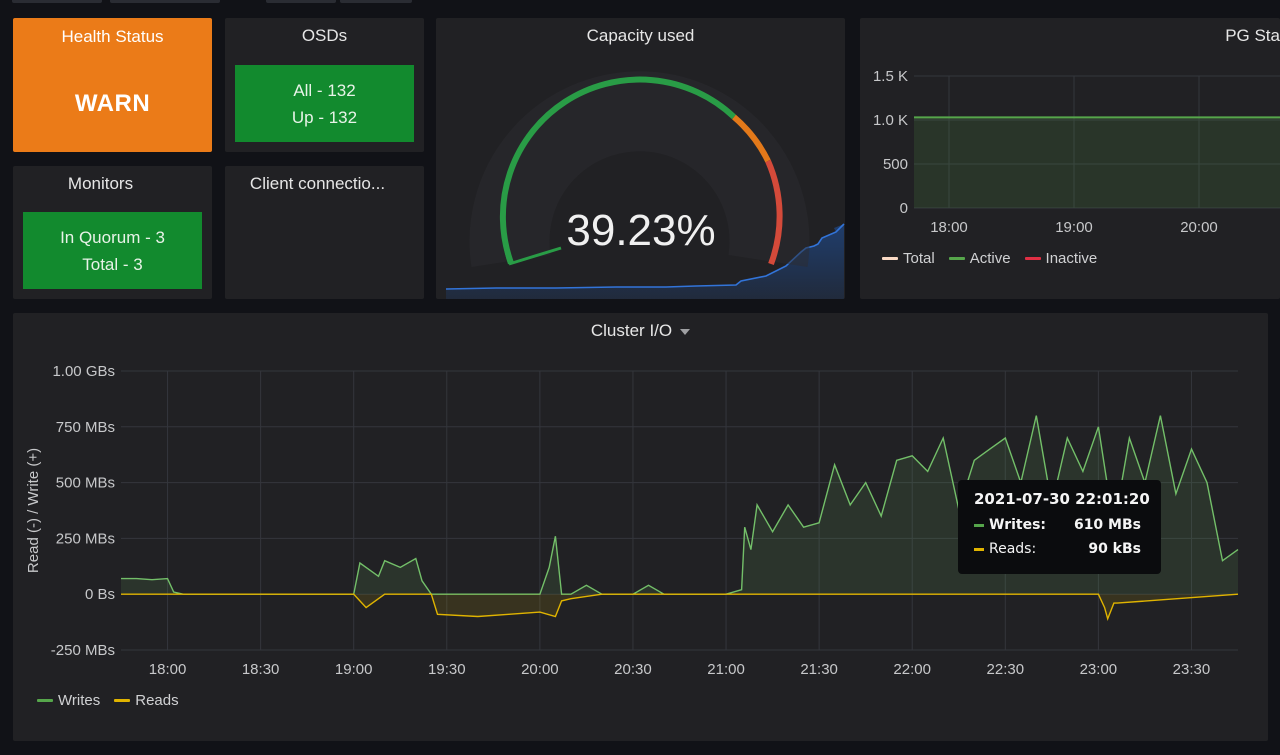 The height and width of the screenshot is (755, 1280). What do you see at coordinates (890, 258) in the screenshot?
I see `pg-legend-total-swatch` at bounding box center [890, 258].